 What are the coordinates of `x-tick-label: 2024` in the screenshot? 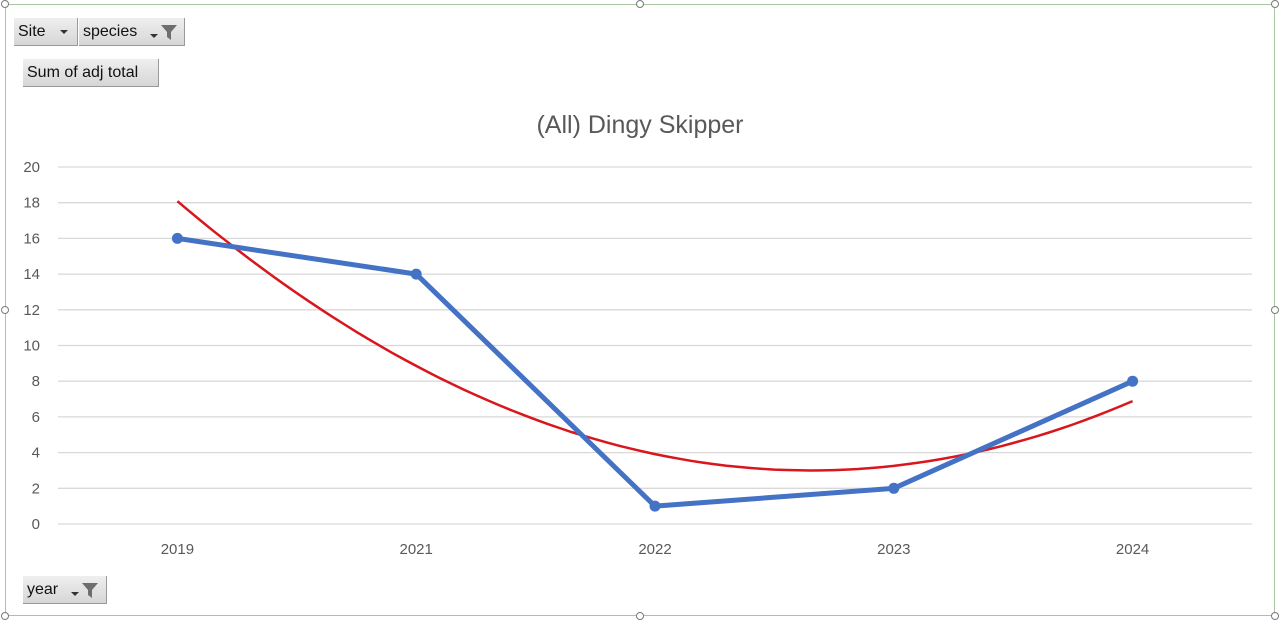 It's located at (1132, 549).